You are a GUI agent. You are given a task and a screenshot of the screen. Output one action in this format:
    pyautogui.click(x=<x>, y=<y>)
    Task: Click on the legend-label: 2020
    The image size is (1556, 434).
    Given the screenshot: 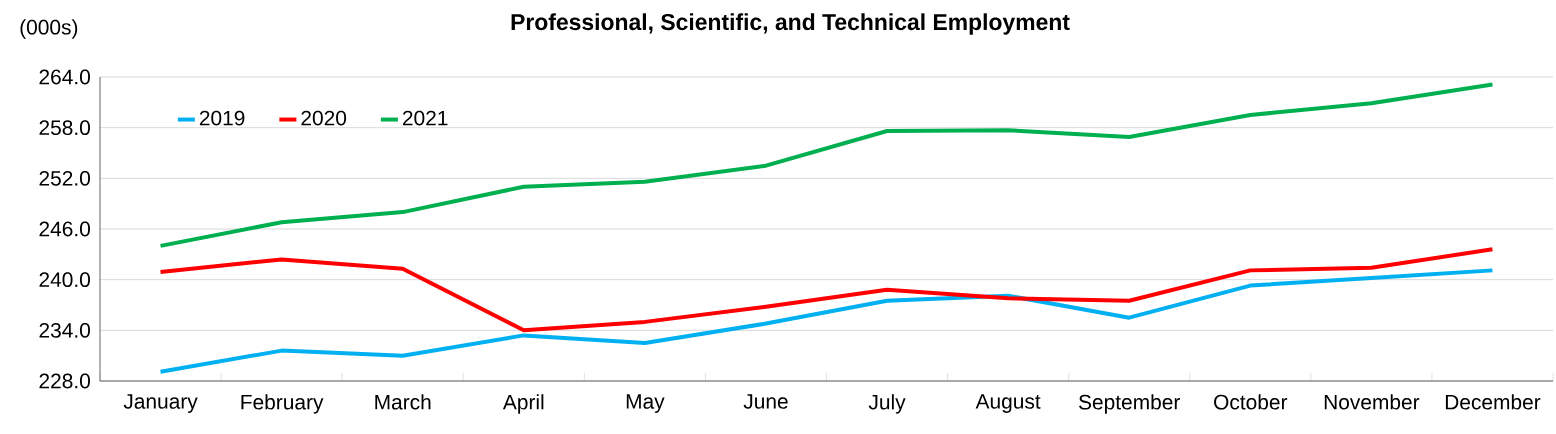 What is the action you would take?
    pyautogui.click(x=324, y=118)
    